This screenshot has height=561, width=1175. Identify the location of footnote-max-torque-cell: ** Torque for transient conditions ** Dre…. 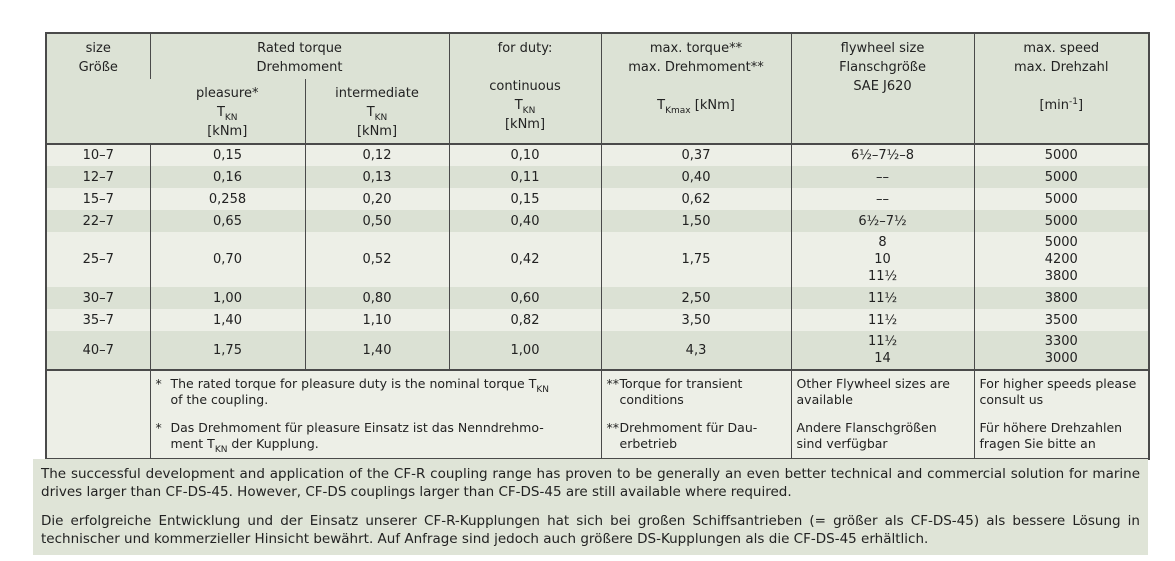
(696, 414).